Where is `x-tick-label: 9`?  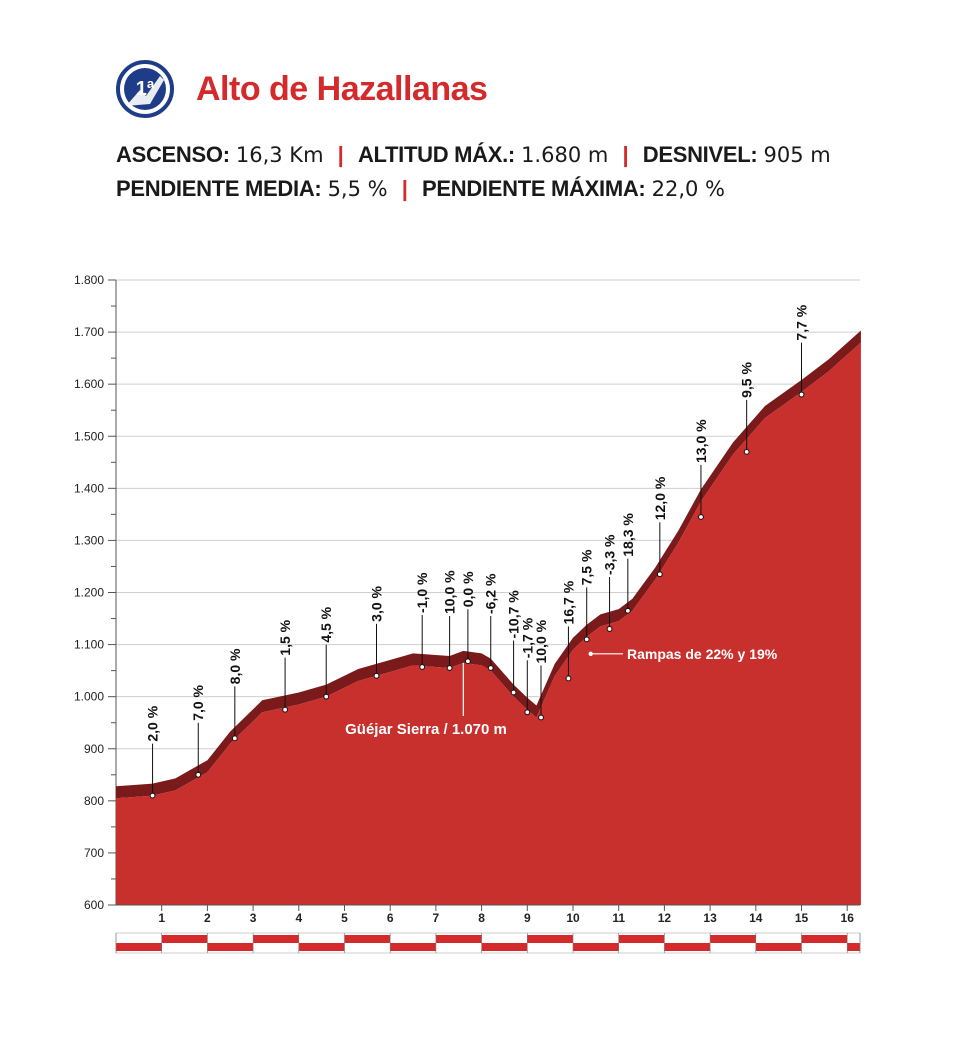 x-tick-label: 9 is located at coordinates (527, 918).